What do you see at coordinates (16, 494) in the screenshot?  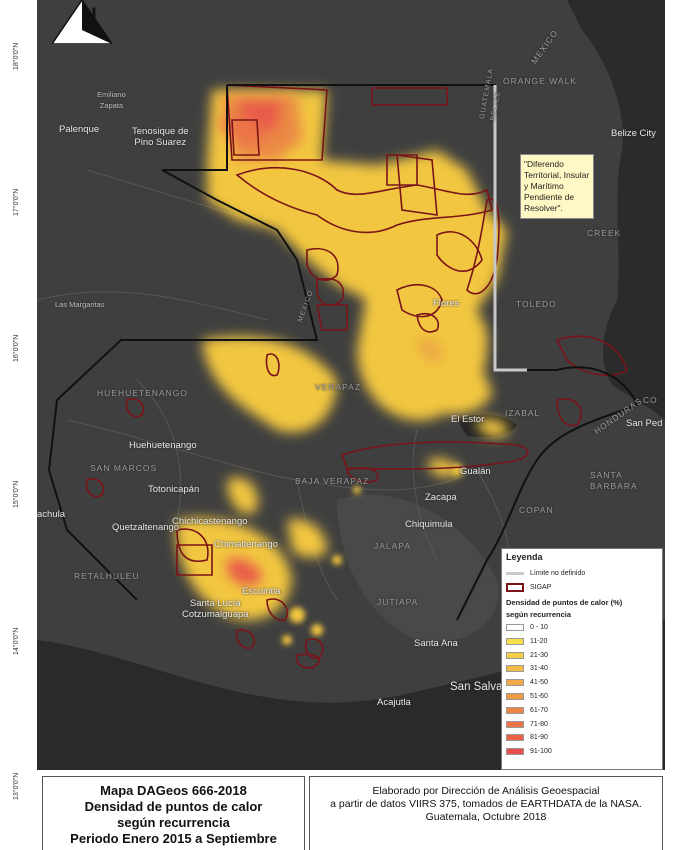 I see `latitude-label-15: 15°0'0"N` at bounding box center [16, 494].